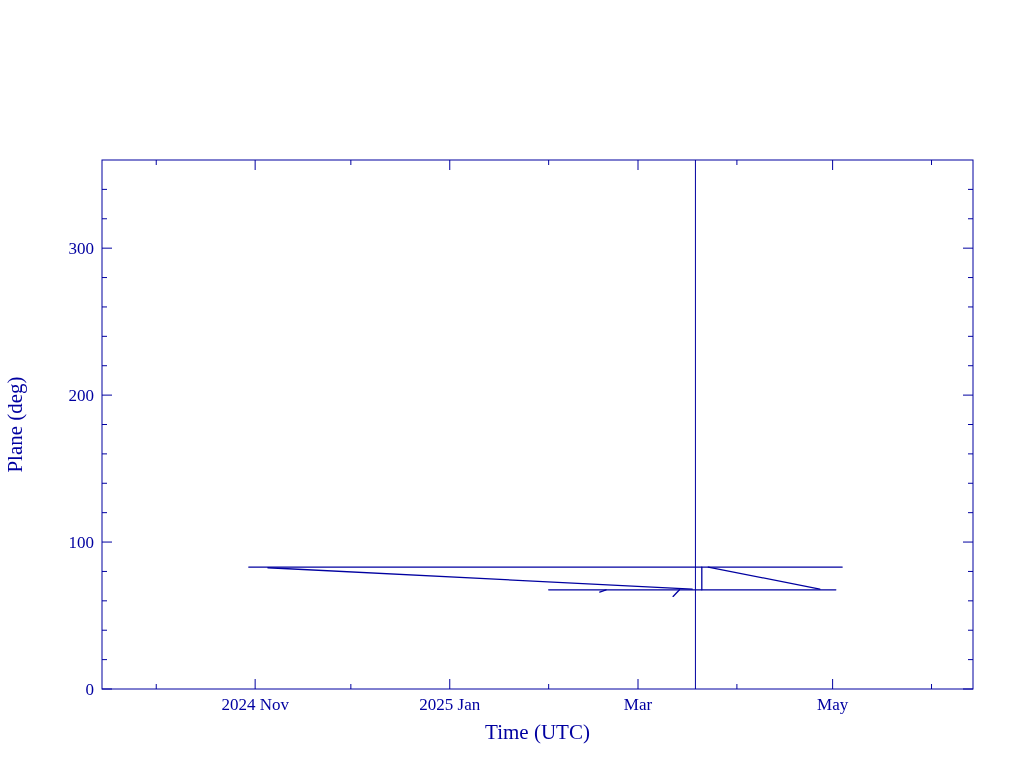 The width and height of the screenshot is (1024, 768). Describe the element at coordinates (638, 704) in the screenshot. I see `x-tick-label: Mar` at that location.